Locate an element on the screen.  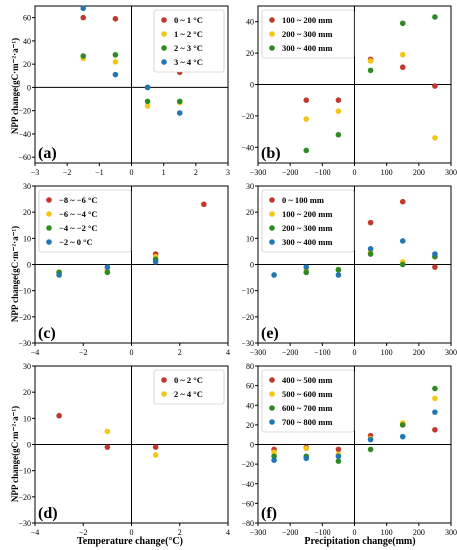
y-tick-label: −40 is located at coordinates (247, 147).